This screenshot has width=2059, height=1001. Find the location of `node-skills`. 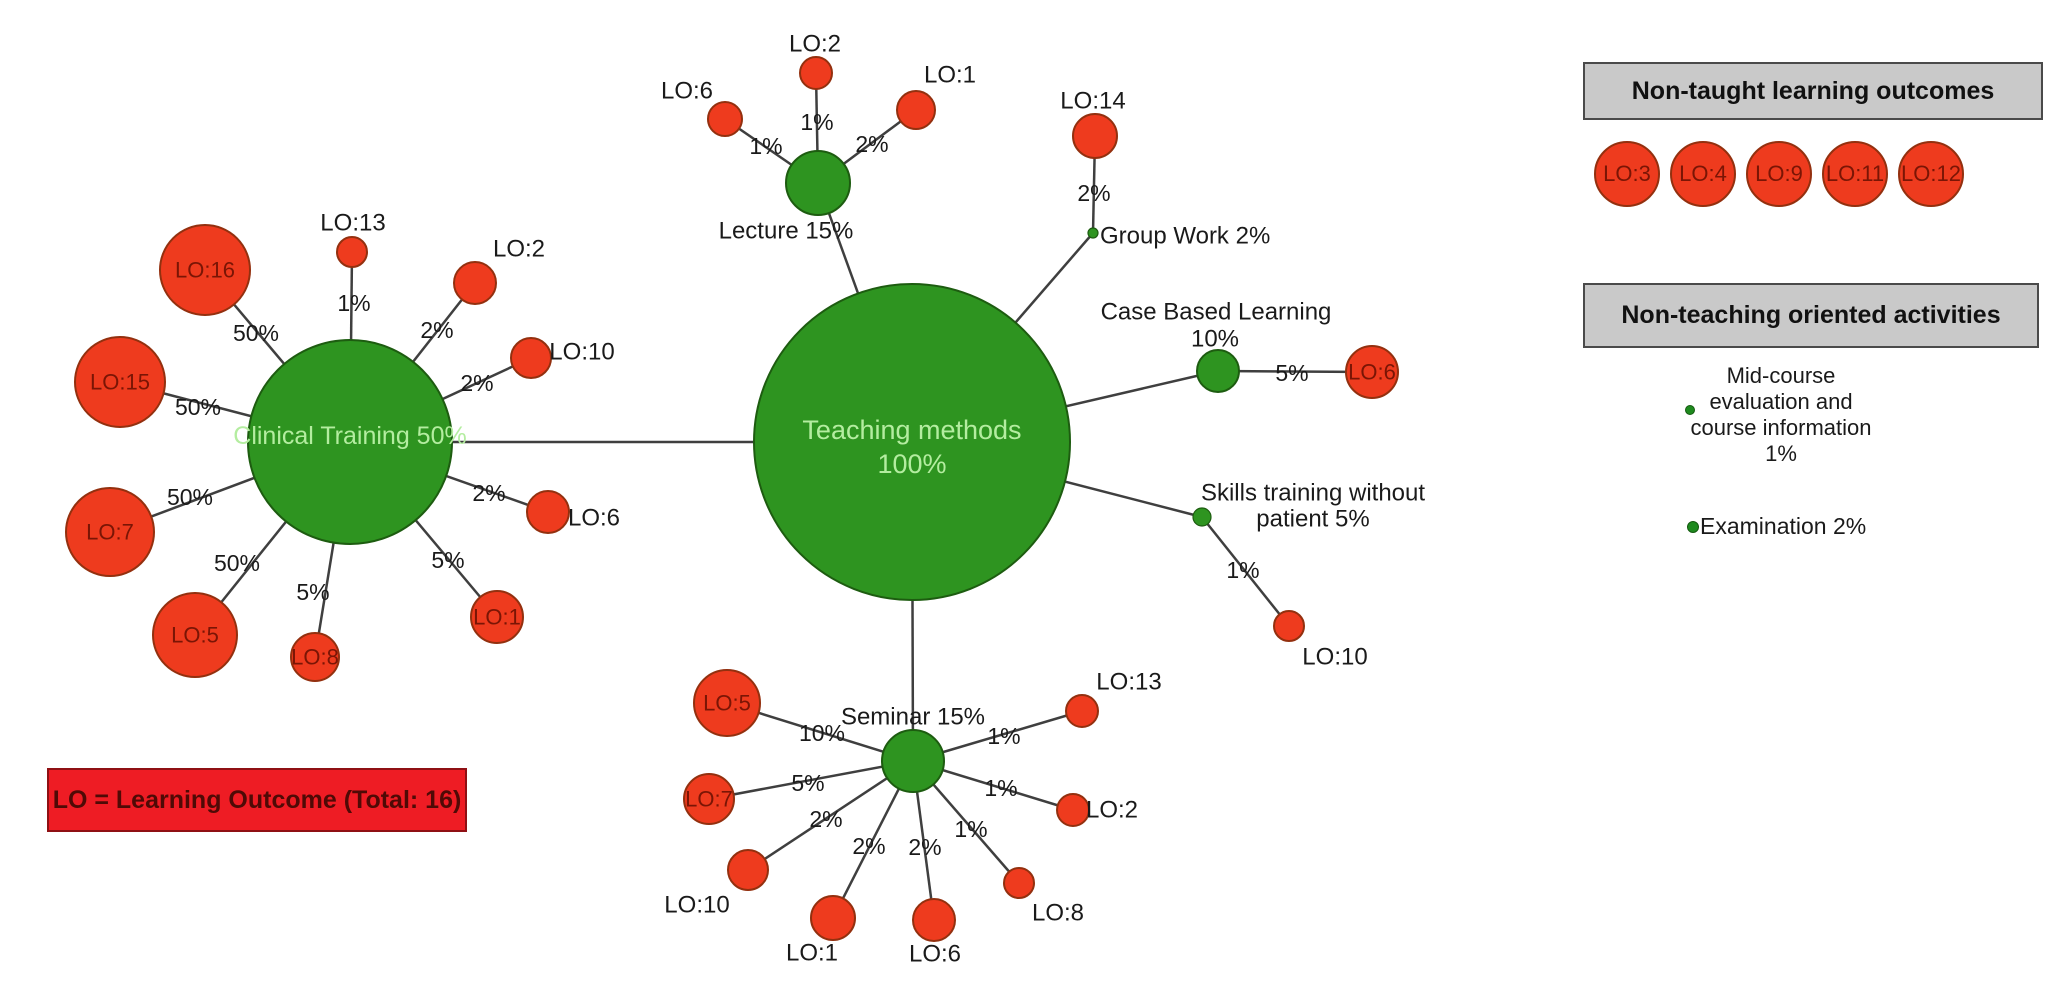

node-skills is located at coordinates (1202, 517).